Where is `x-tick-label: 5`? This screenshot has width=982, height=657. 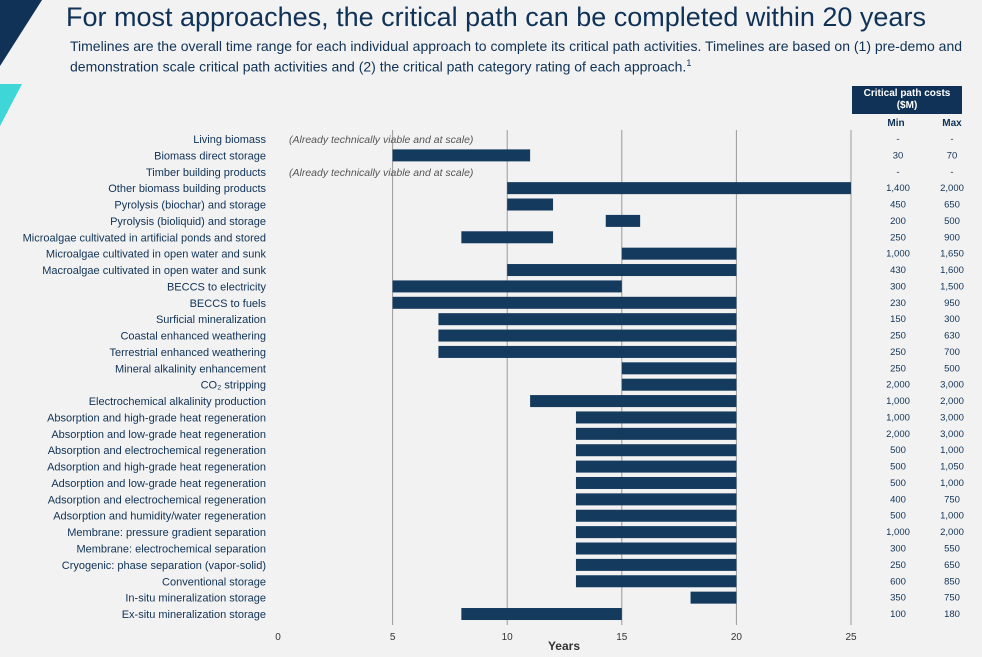 x-tick-label: 5 is located at coordinates (393, 637).